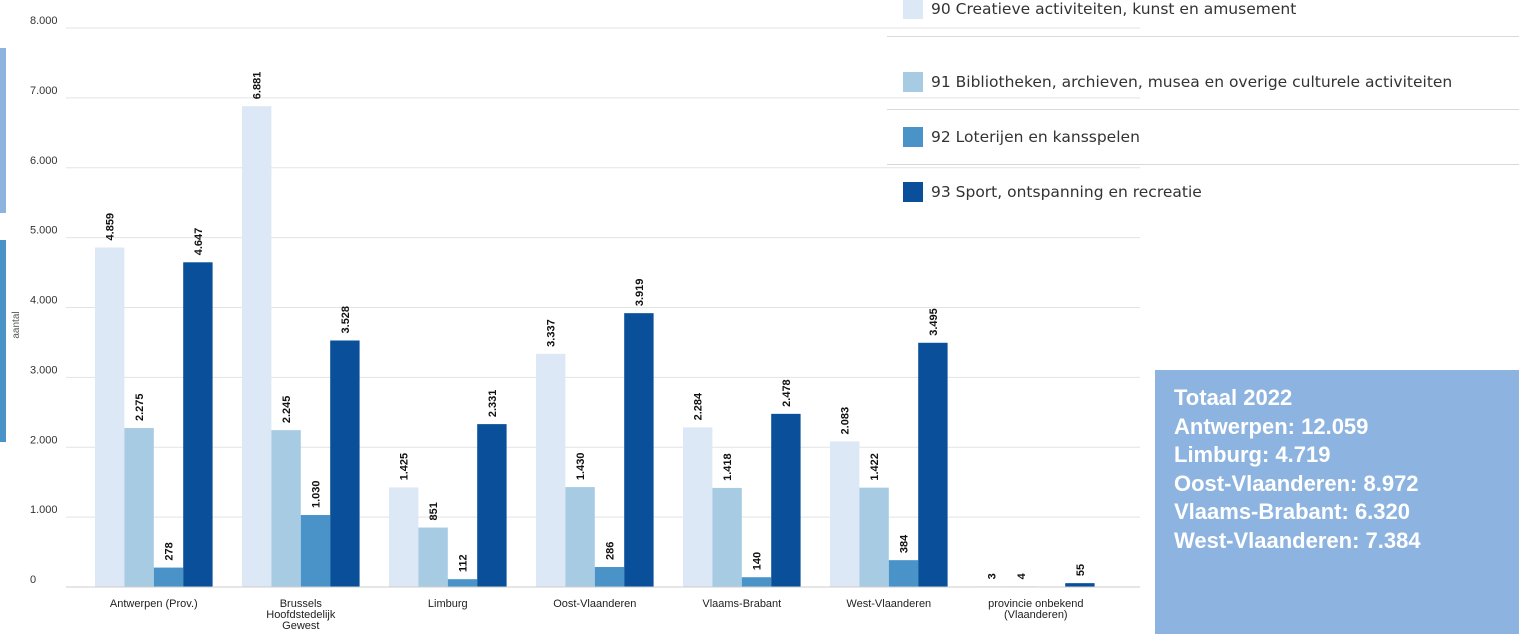 This screenshot has height=637, width=1519. Describe the element at coordinates (44, 91) in the screenshot. I see `y-tick-label: 7.000` at that location.